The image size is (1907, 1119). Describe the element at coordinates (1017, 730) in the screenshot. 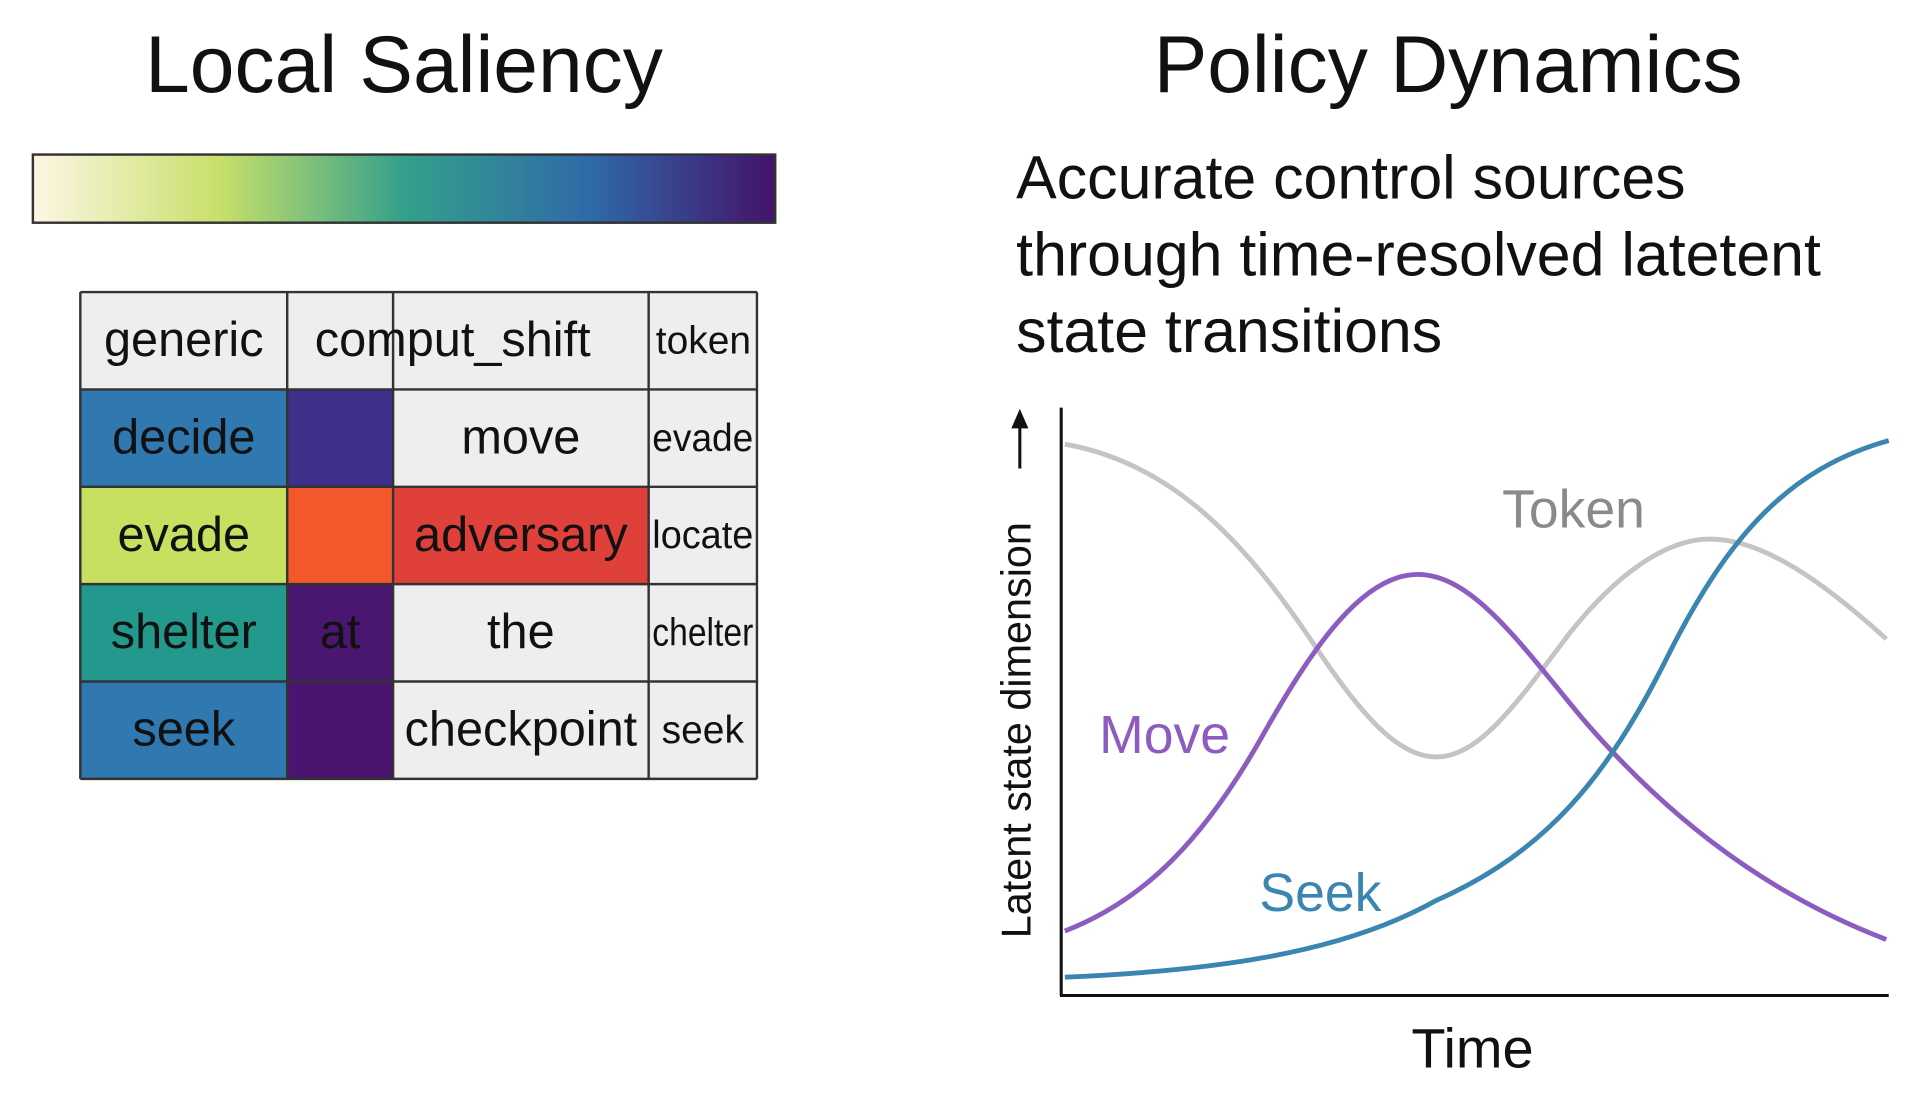

I see `y-label: Latent state dimension` at that location.